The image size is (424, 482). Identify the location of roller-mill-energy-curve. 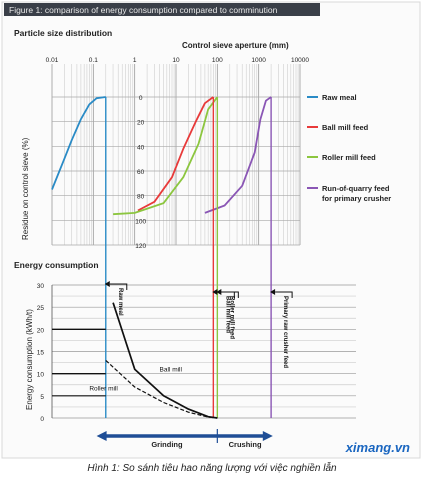
(161, 389).